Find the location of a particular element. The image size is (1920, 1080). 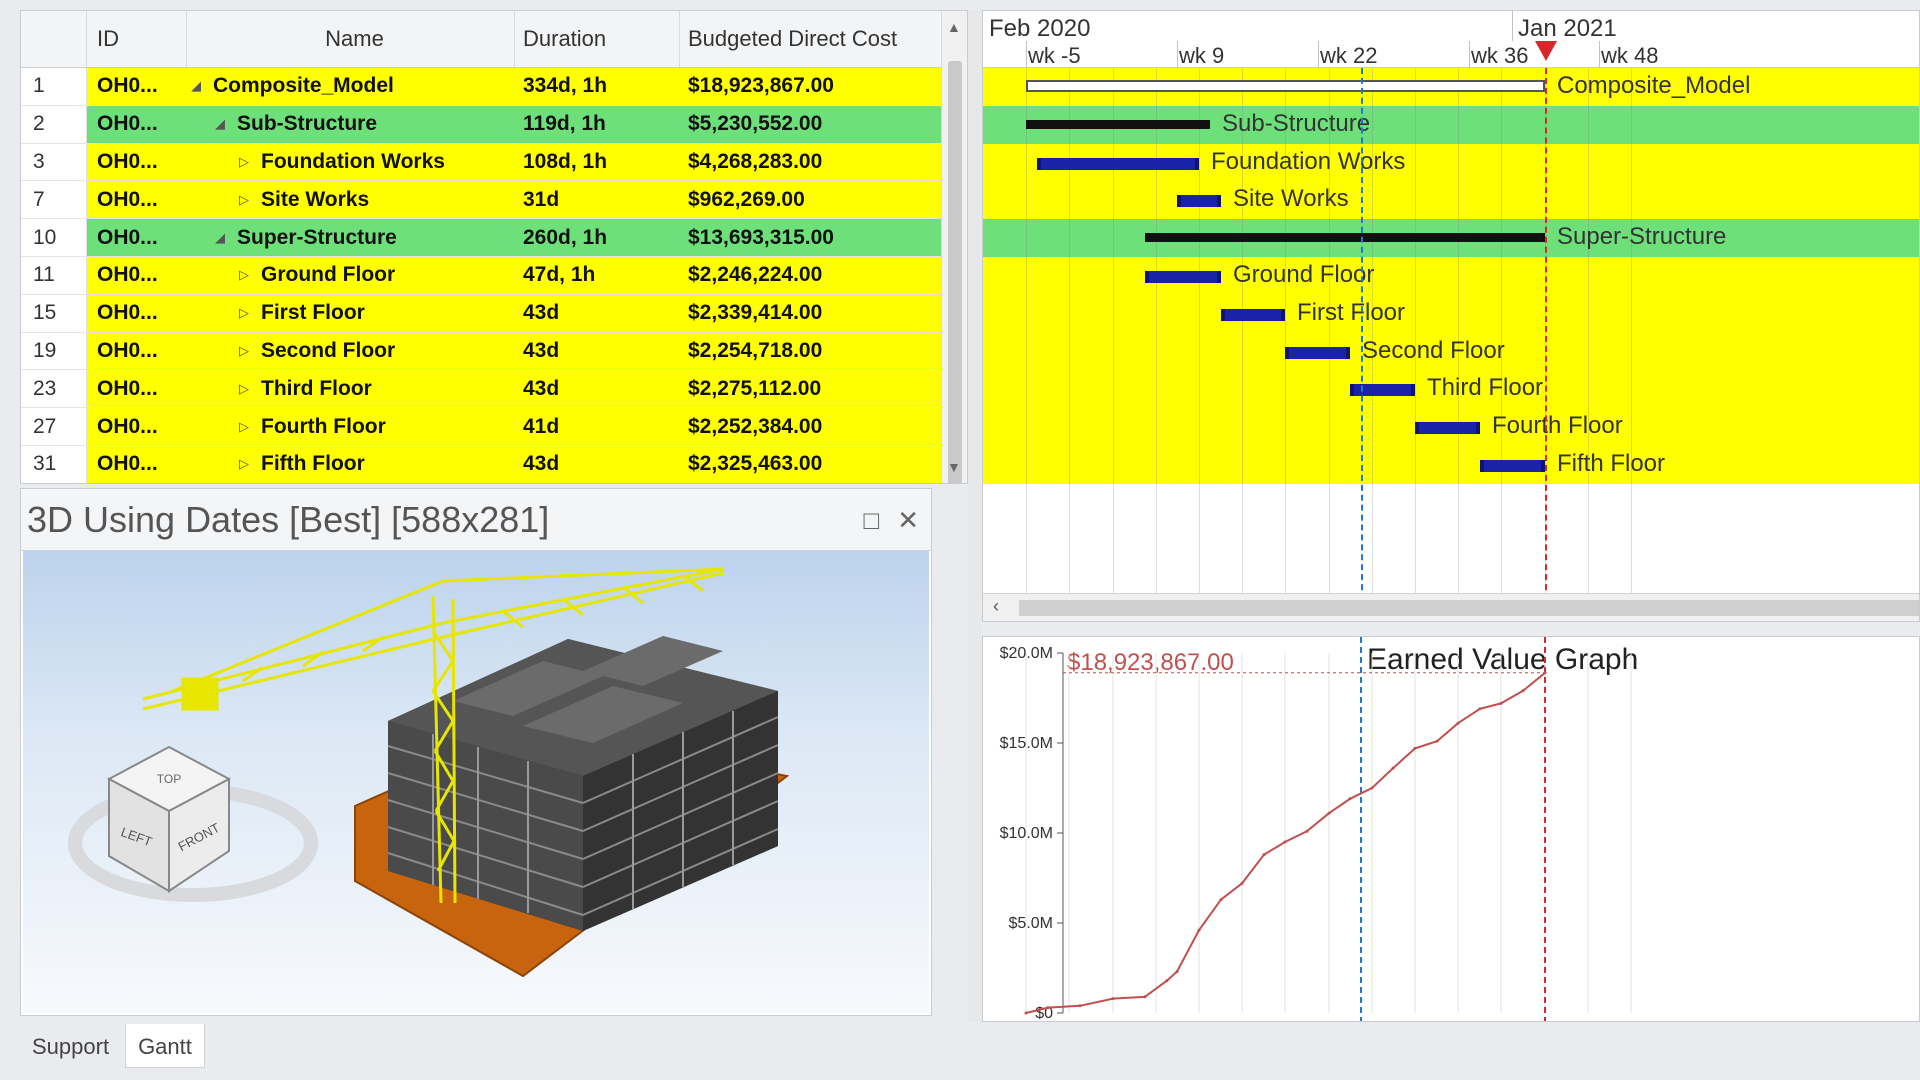

task-row: 31 OH0... ▷ Fifth Floor 43d $2,325,463.00 is located at coordinates (482, 464).